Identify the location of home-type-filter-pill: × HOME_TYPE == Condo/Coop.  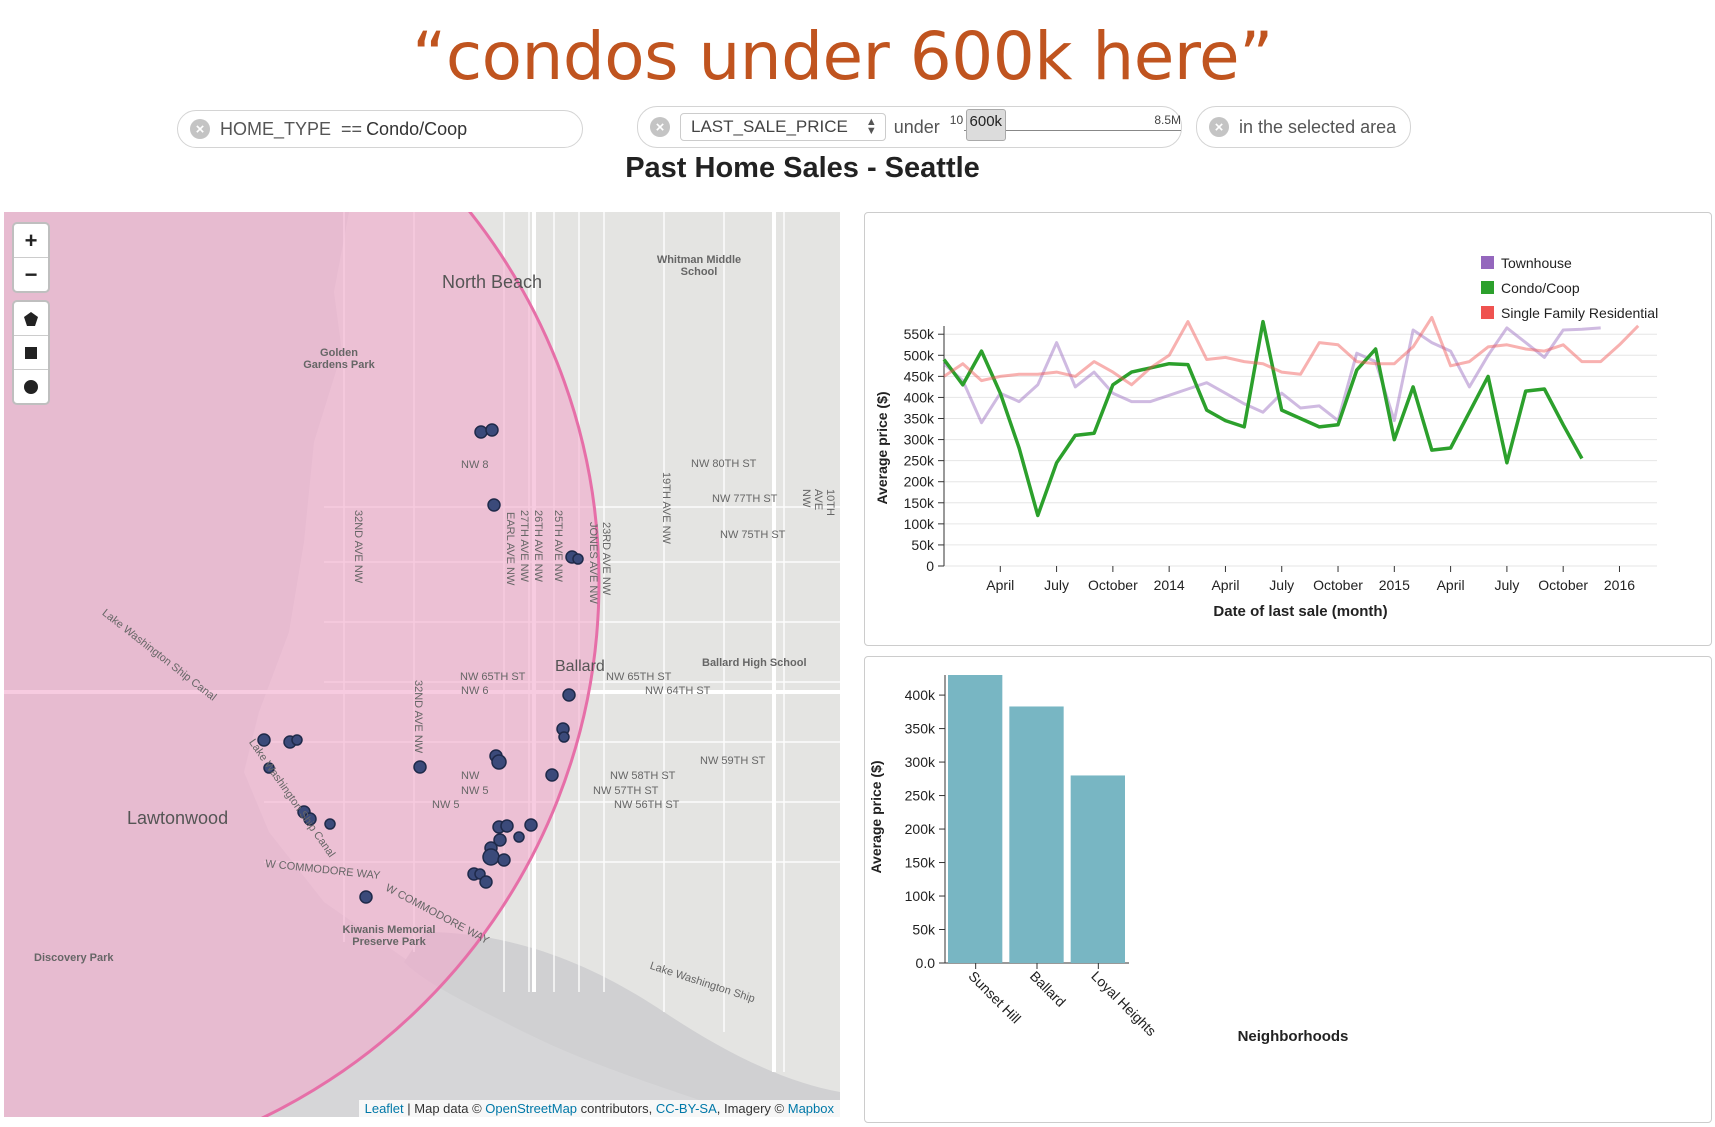
(380, 129).